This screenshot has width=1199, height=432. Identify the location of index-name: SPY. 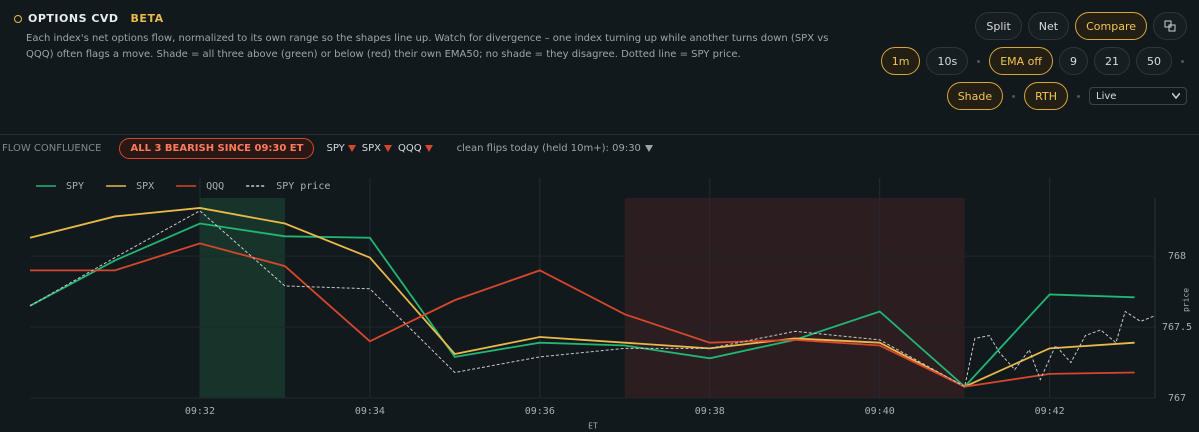
(335, 148).